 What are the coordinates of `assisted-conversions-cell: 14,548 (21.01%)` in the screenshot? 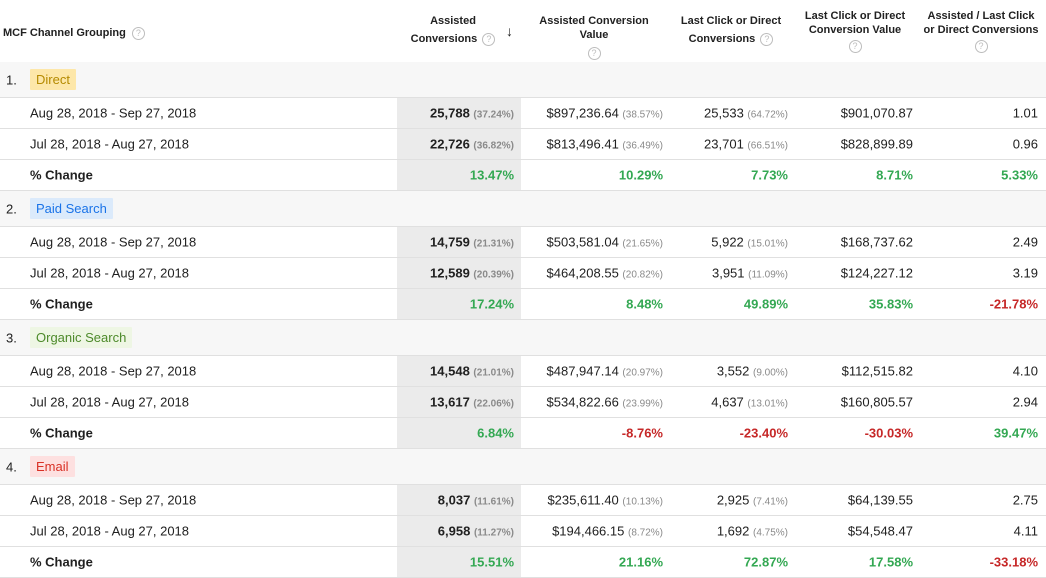 It's located at (472, 371).